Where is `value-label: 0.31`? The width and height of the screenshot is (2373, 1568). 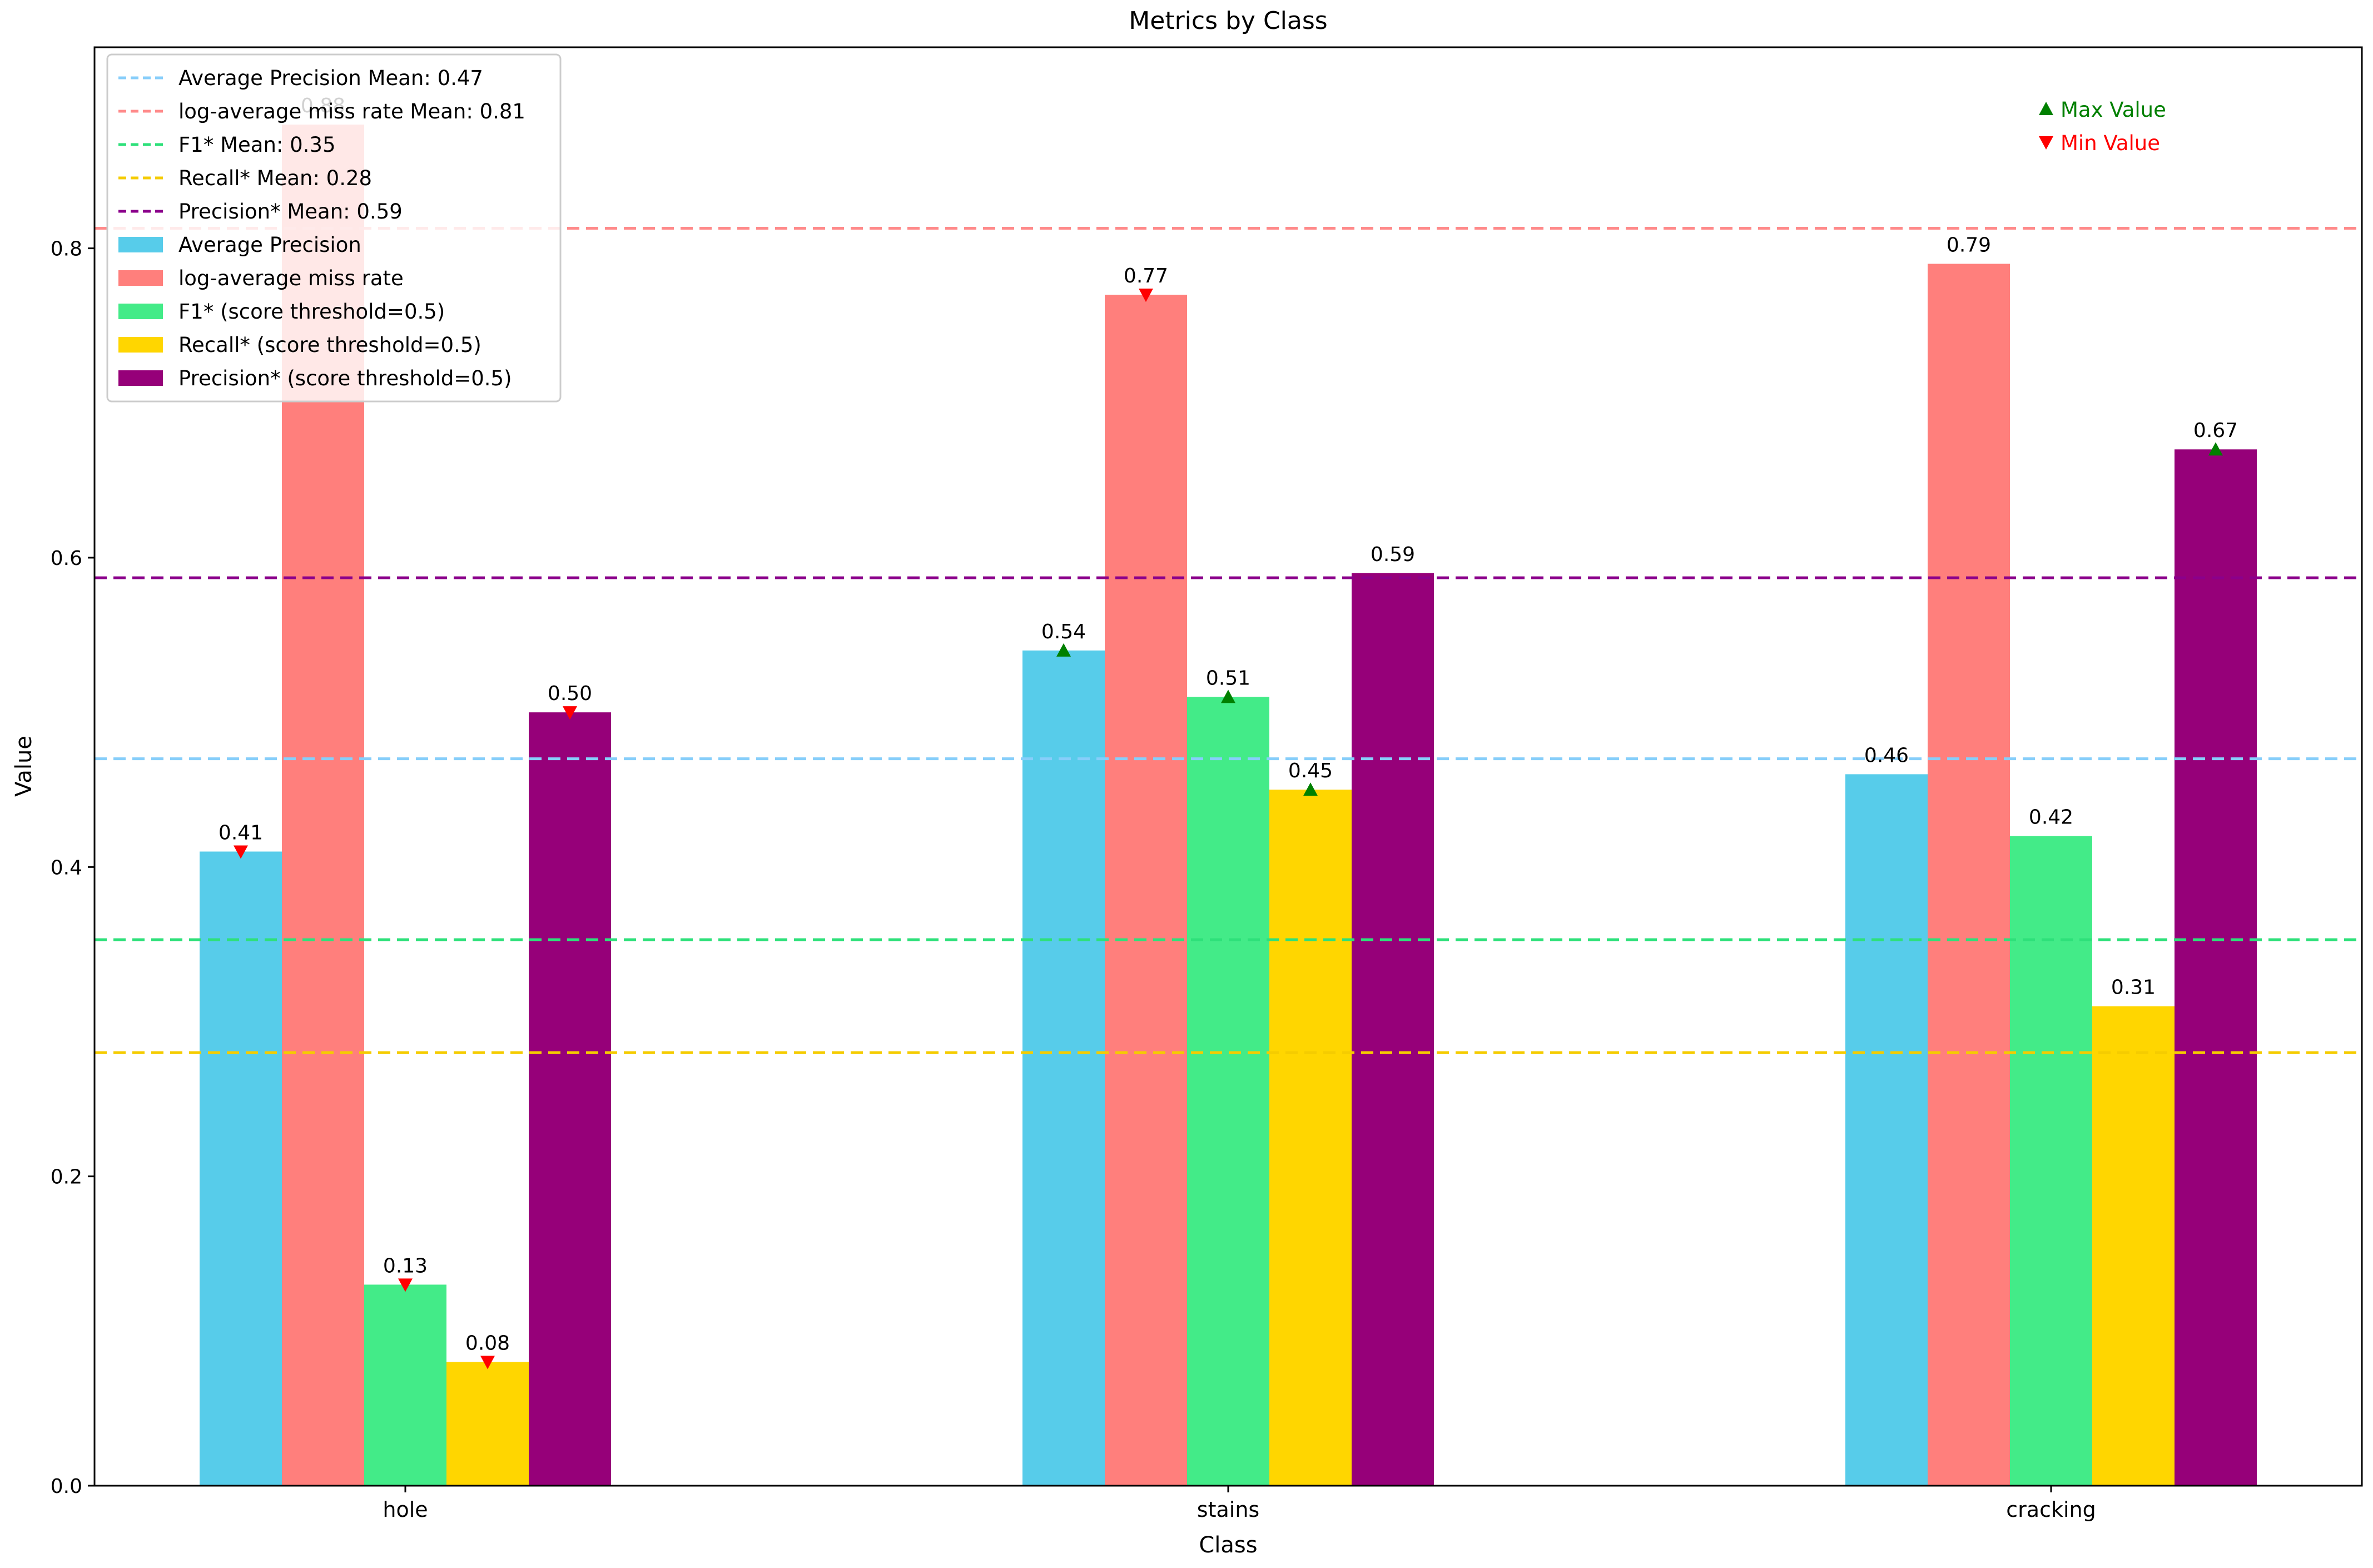
value-label: 0.31 is located at coordinates (2133, 988).